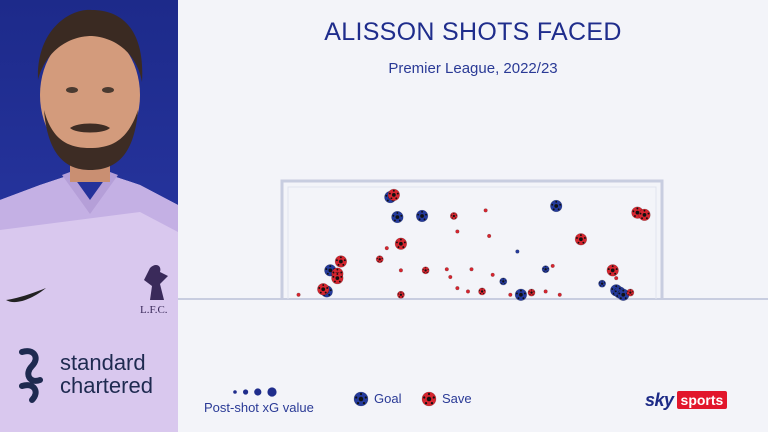  I want to click on save-legend-label: Save, so click(457, 398).